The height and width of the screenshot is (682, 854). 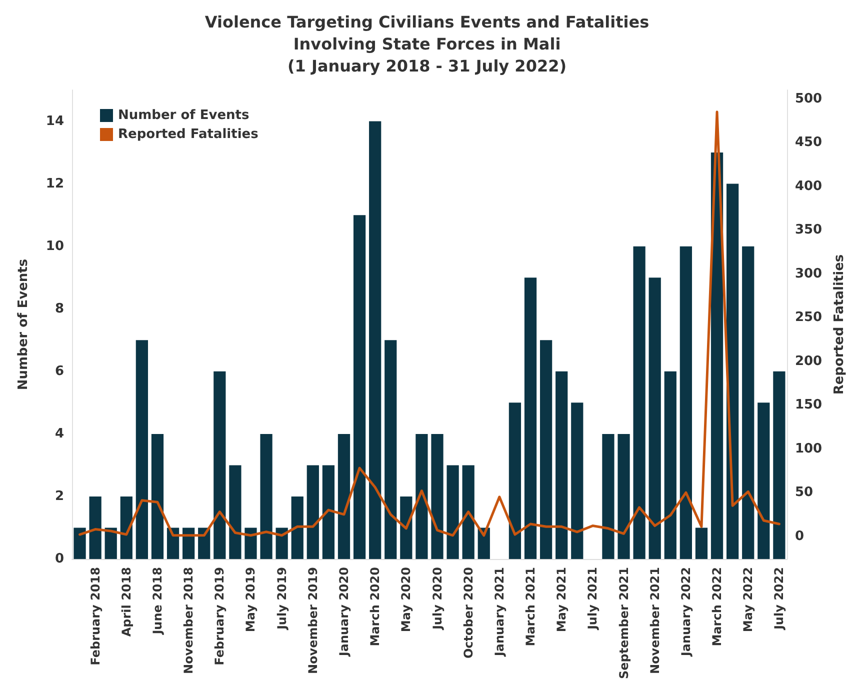 What do you see at coordinates (157, 601) in the screenshot?
I see `x-tick-label: June 2018` at bounding box center [157, 601].